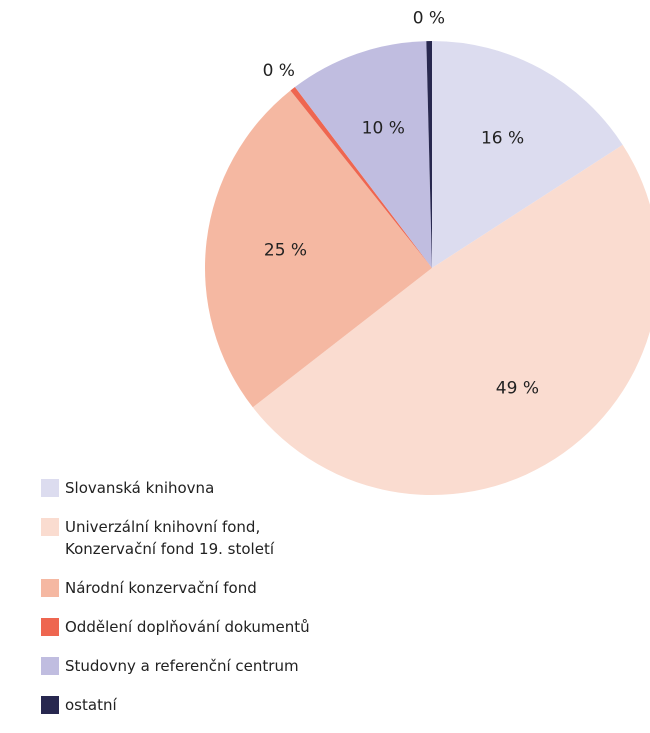 This screenshot has height=733, width=650. I want to click on data-label: 16 %, so click(502, 138).